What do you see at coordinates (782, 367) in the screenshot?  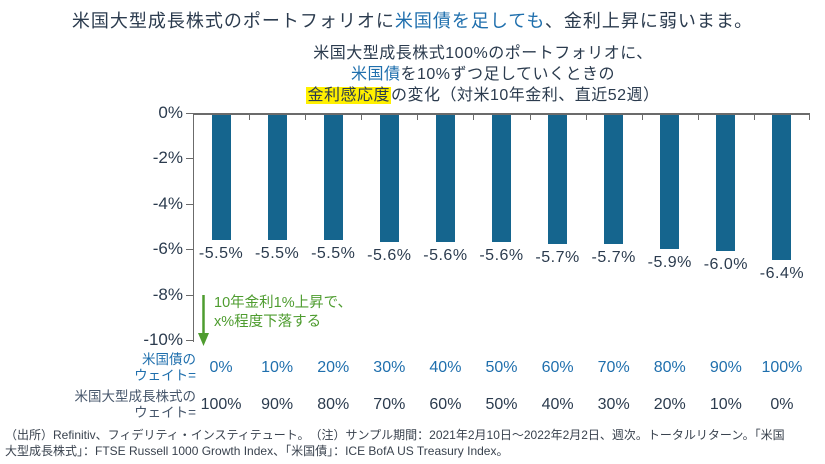 I see `bond-weight-value: 100%` at bounding box center [782, 367].